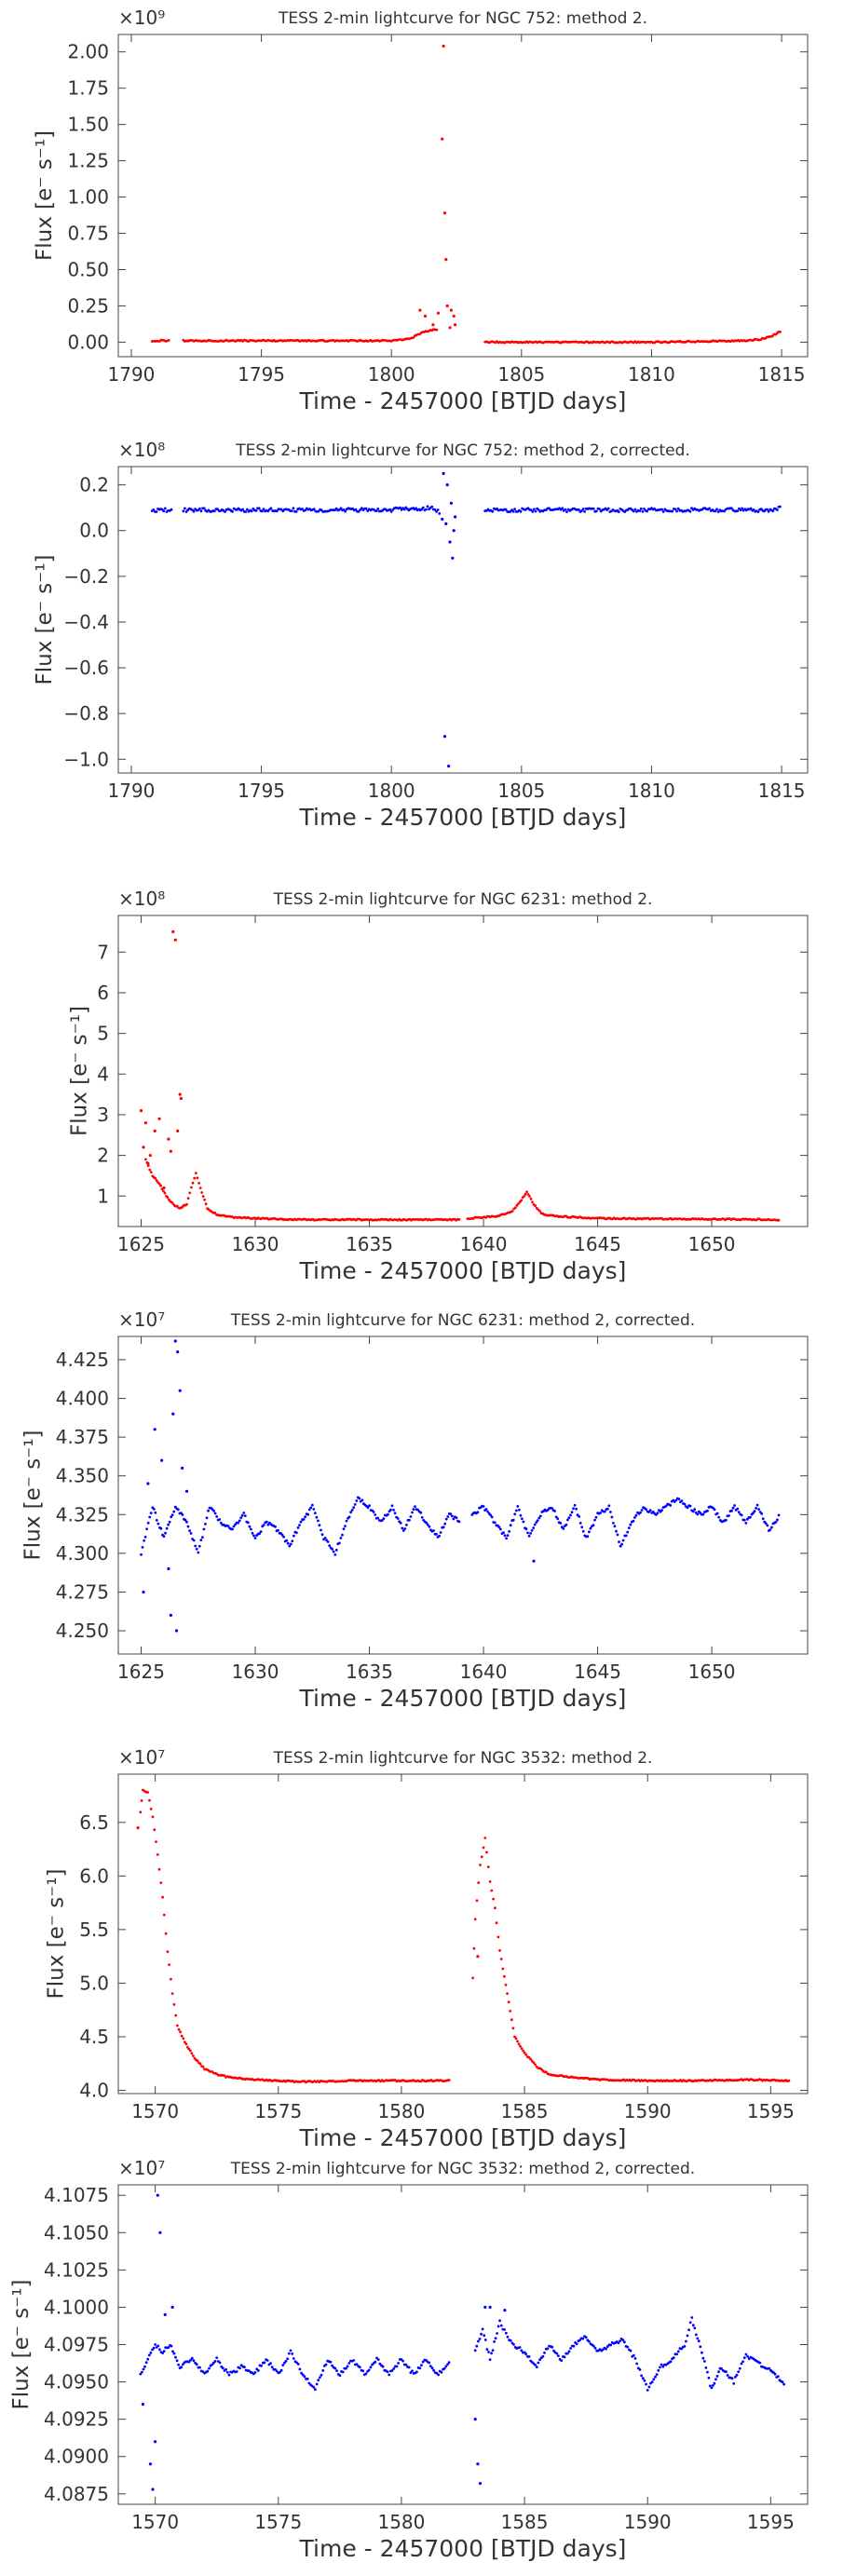 This screenshot has width=857, height=2576. What do you see at coordinates (82, 1514) in the screenshot?
I see `y-tick-label: 4.325` at bounding box center [82, 1514].